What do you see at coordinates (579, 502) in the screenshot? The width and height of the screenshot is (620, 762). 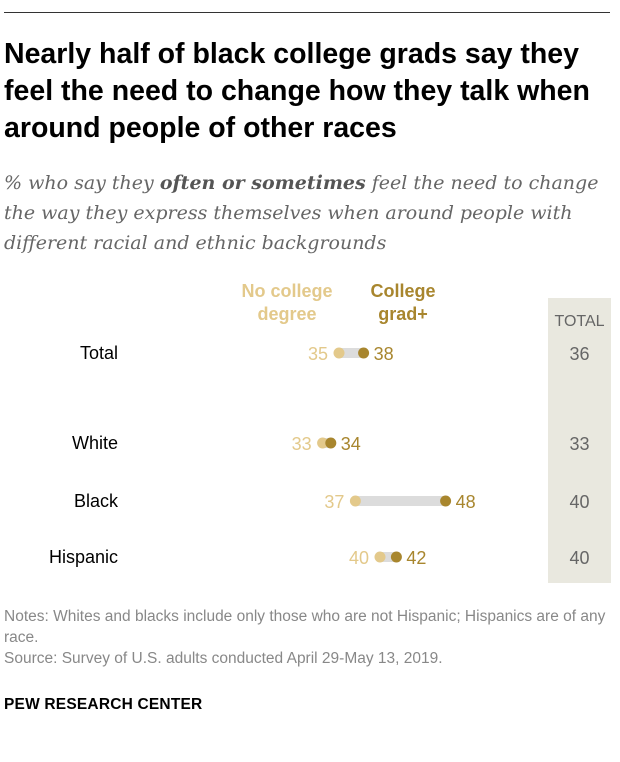 I see `total-value-black: 40` at bounding box center [579, 502].